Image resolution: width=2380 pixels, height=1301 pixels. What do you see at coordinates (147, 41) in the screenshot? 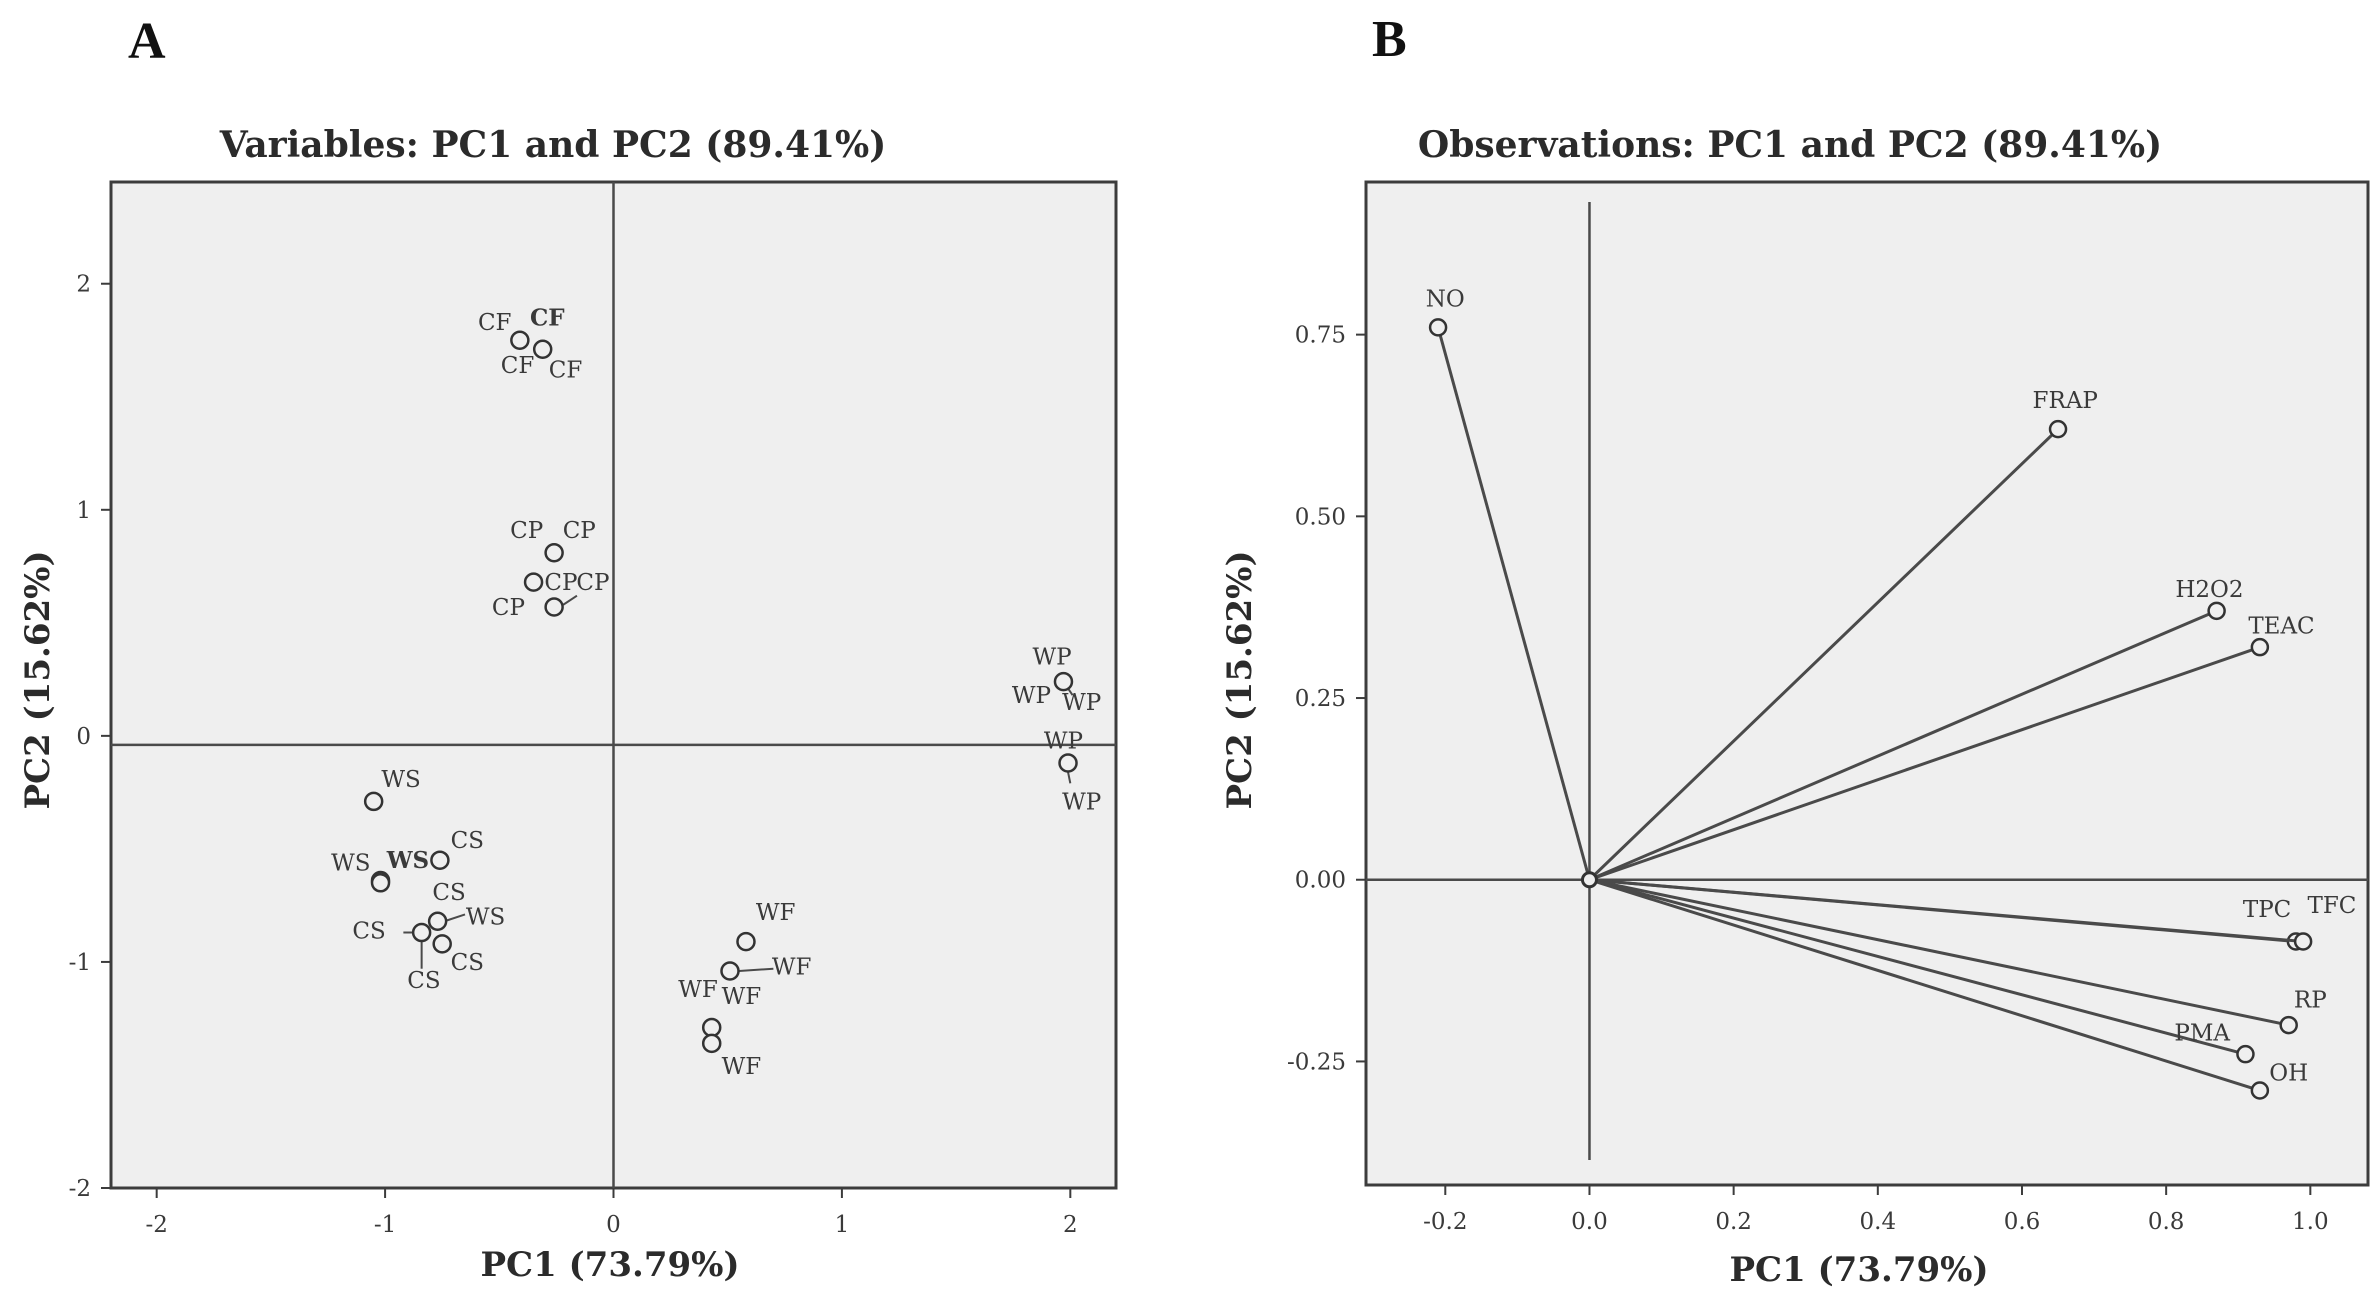
I see `panel-a-letter: A` at bounding box center [147, 41].